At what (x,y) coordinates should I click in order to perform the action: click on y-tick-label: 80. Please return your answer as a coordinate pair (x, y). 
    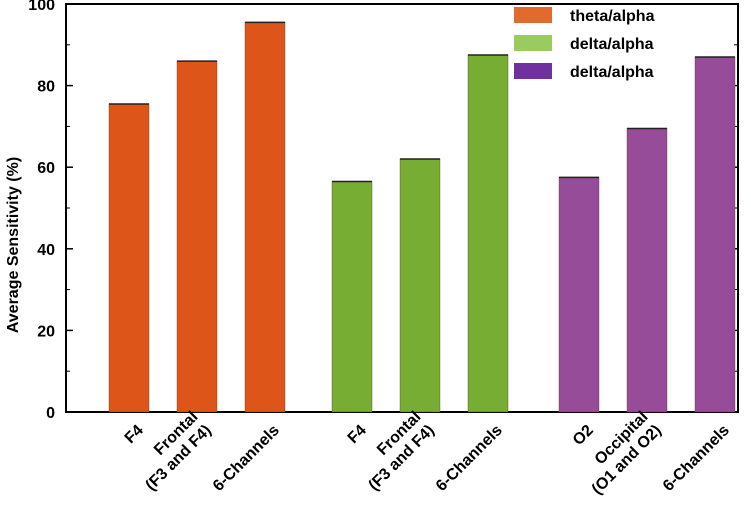
    Looking at the image, I should click on (46, 87).